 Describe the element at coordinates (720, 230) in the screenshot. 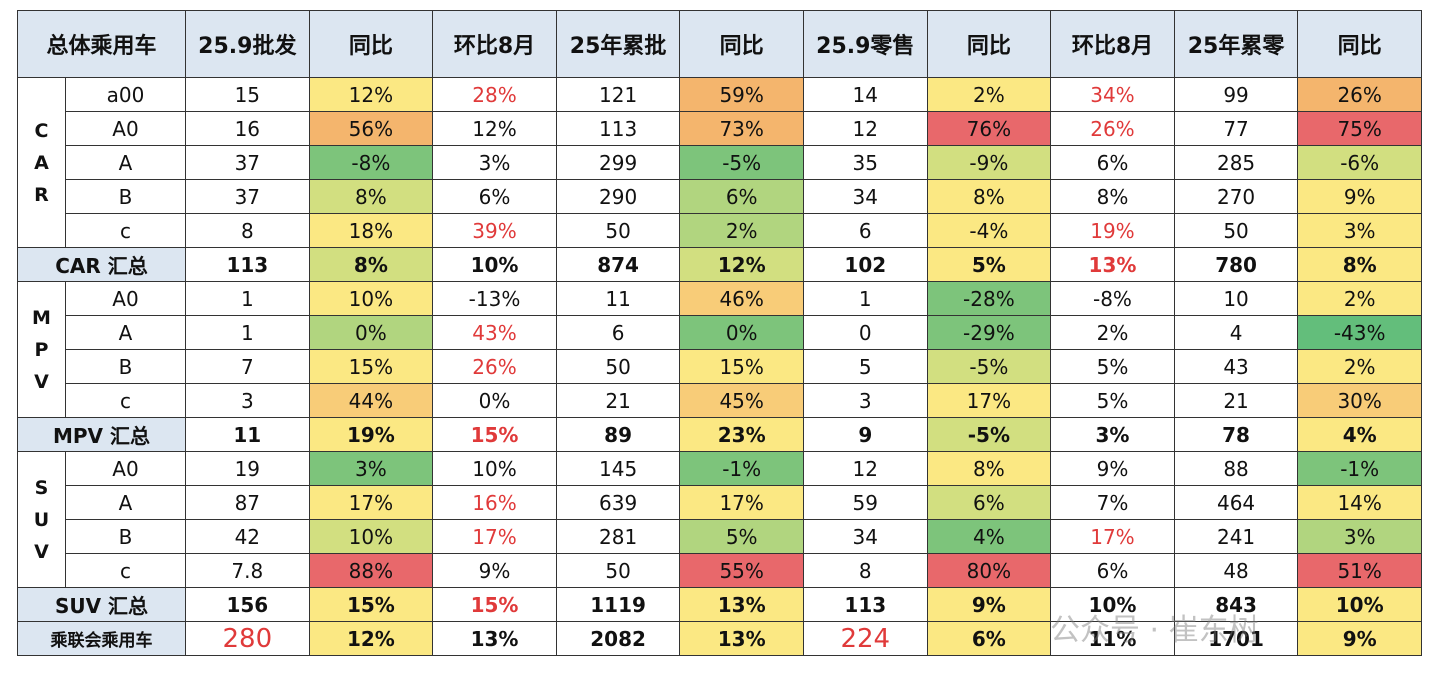

I see `data-row: c 8 18% 39% 50 2% 6 -4% 19% 50 3%` at that location.